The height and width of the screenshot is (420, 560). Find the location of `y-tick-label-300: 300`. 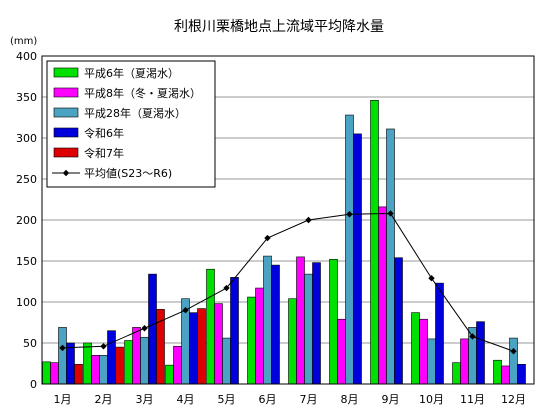

y-tick-label-300: 300 is located at coordinates (26, 138).